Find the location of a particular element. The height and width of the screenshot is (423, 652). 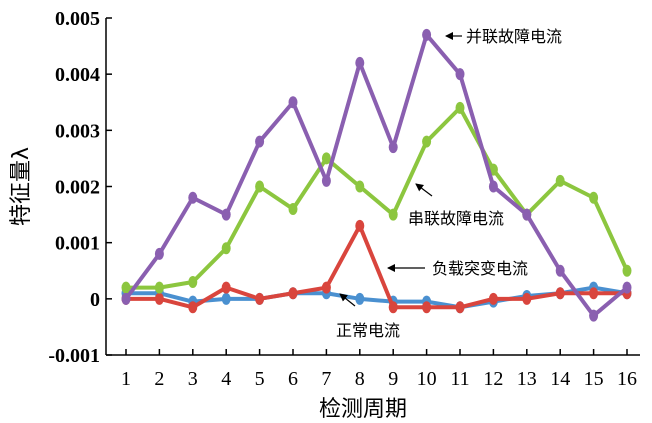

x-axis-title: 检测周期 is located at coordinates (363, 409).